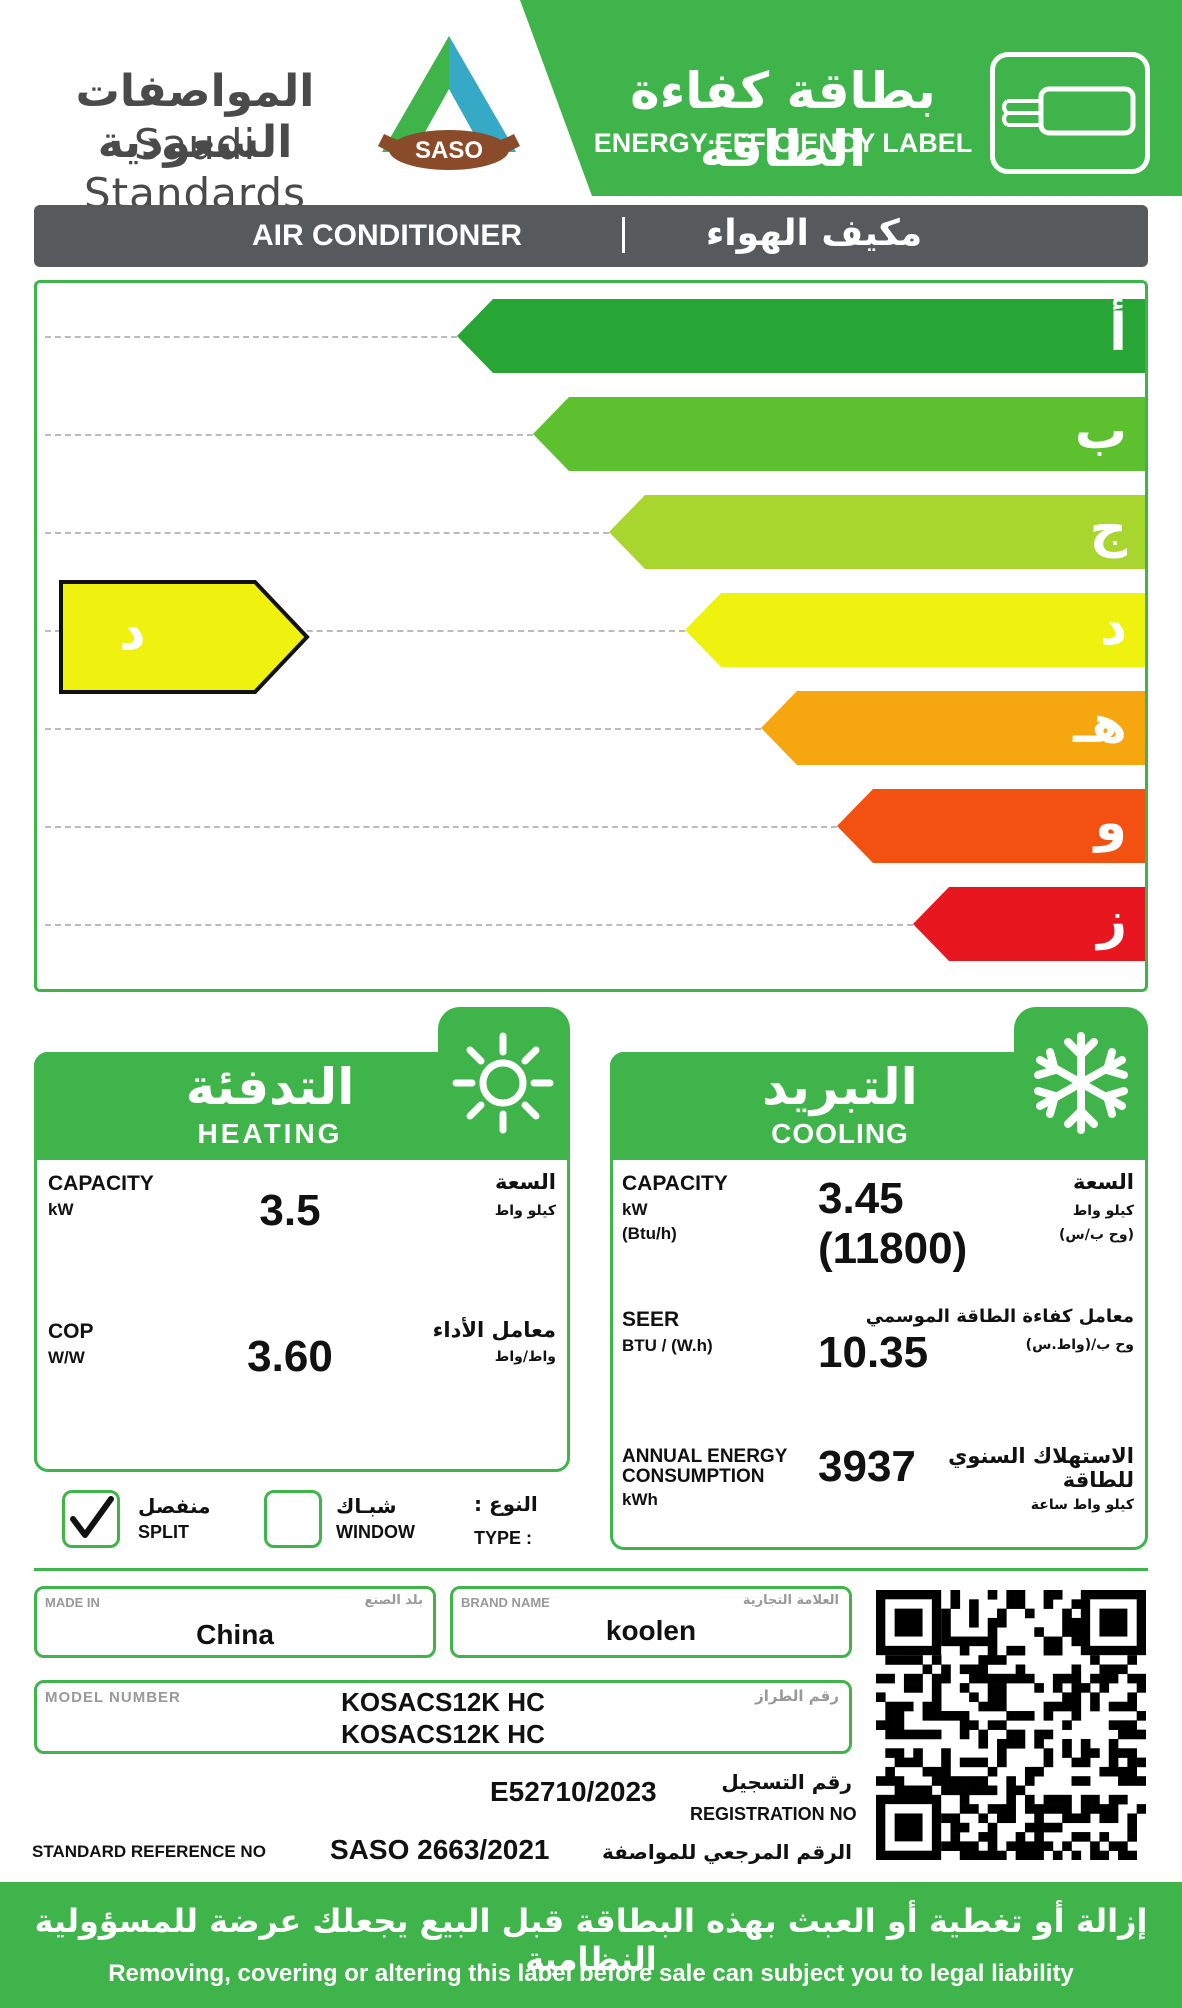  What do you see at coordinates (591, 1569) in the screenshot?
I see `divider` at bounding box center [591, 1569].